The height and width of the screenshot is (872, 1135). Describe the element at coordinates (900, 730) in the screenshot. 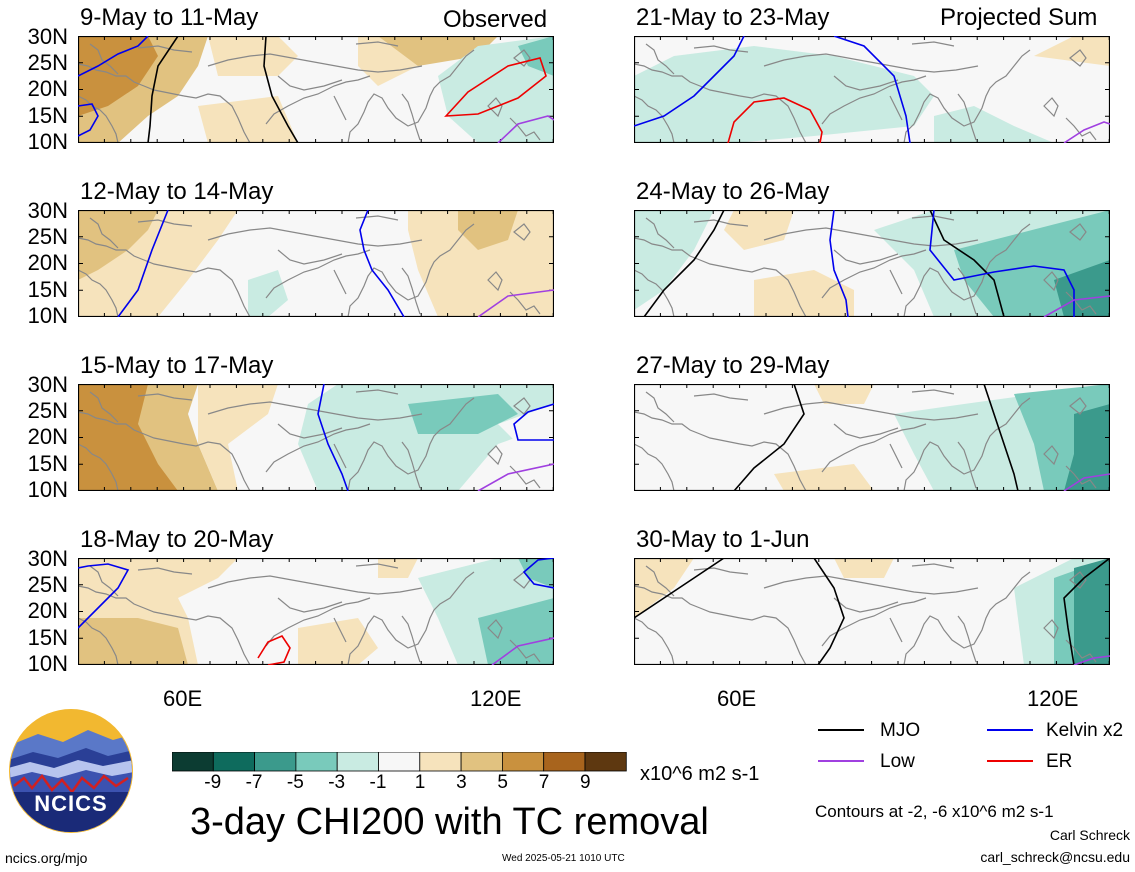

I see `legend-label: MJO` at that location.